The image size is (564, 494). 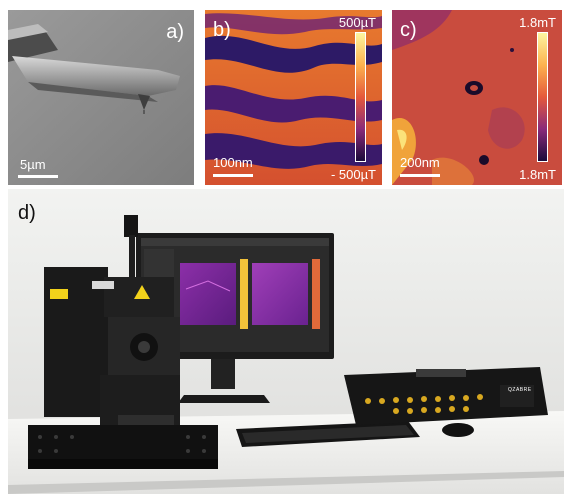 I want to click on panel-c-colorbar-max: 1.8mT, so click(x=537, y=22).